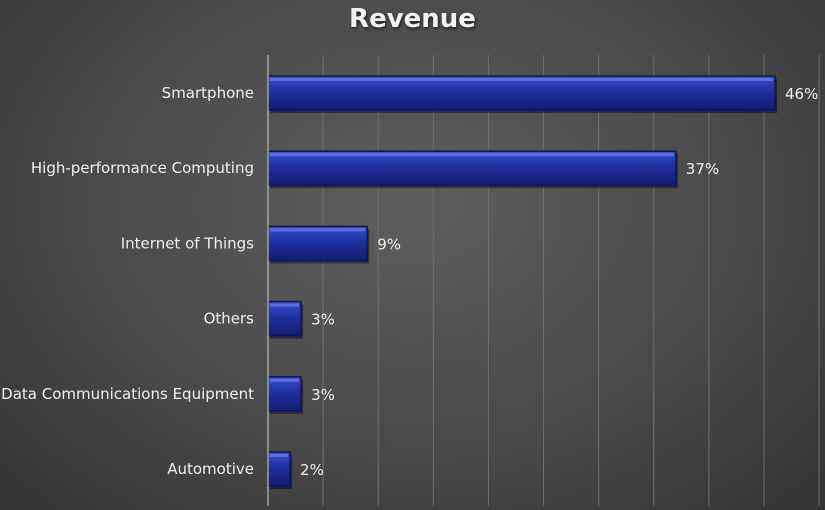 The width and height of the screenshot is (825, 510). What do you see at coordinates (317, 243) in the screenshot?
I see `bar-internet-of-things` at bounding box center [317, 243].